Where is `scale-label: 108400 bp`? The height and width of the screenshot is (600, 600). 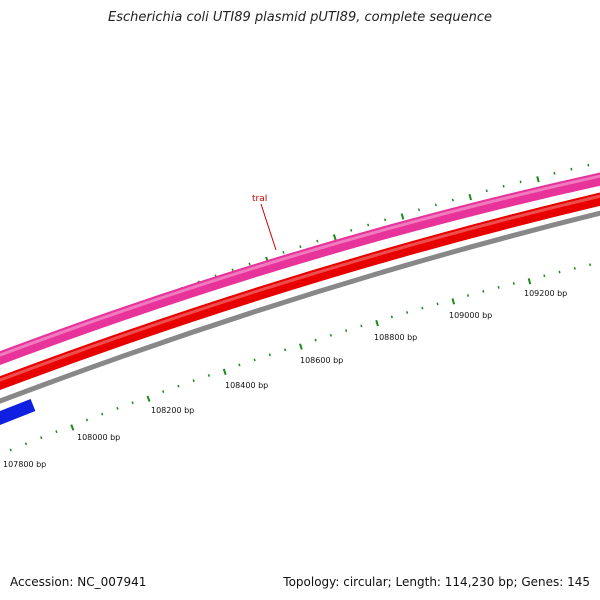
scale-label: 108400 bp is located at coordinates (246, 385).